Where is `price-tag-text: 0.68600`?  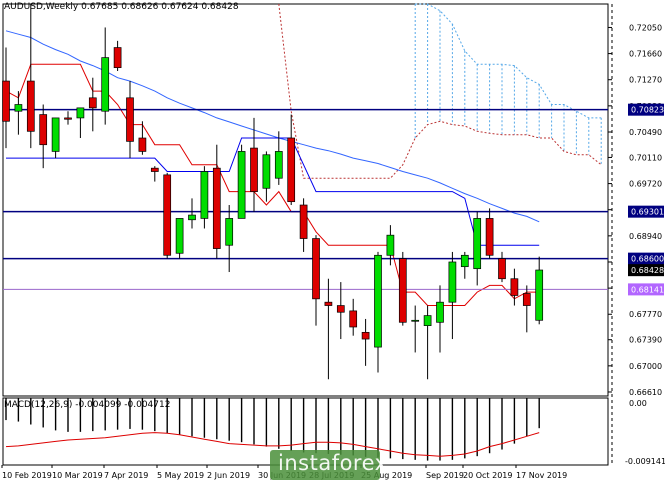
price-tag-text: 0.68600 is located at coordinates (647, 259).